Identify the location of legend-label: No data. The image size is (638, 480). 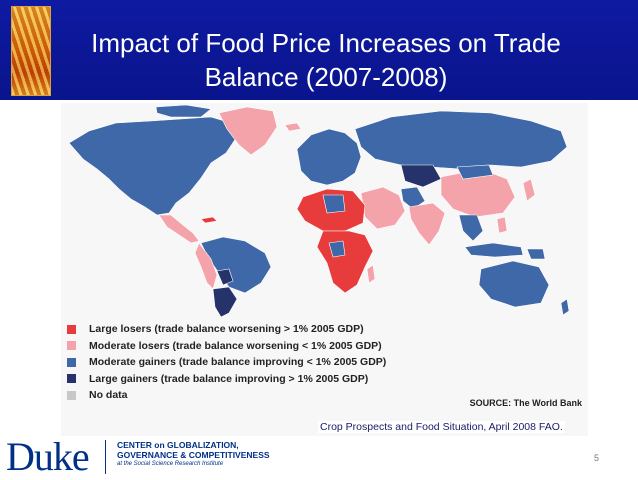
(108, 395).